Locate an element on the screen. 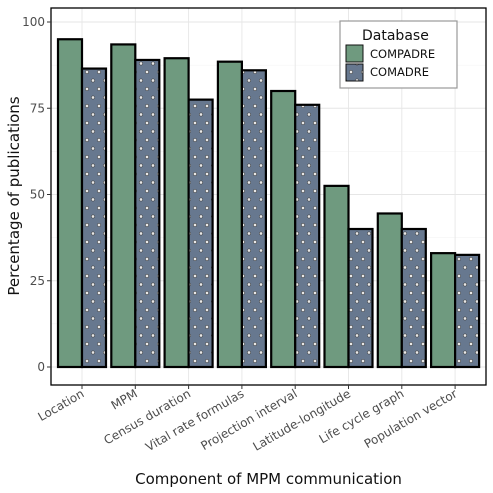 The image size is (493, 493). legend-label-compadre: COMPADRE is located at coordinates (402, 54).